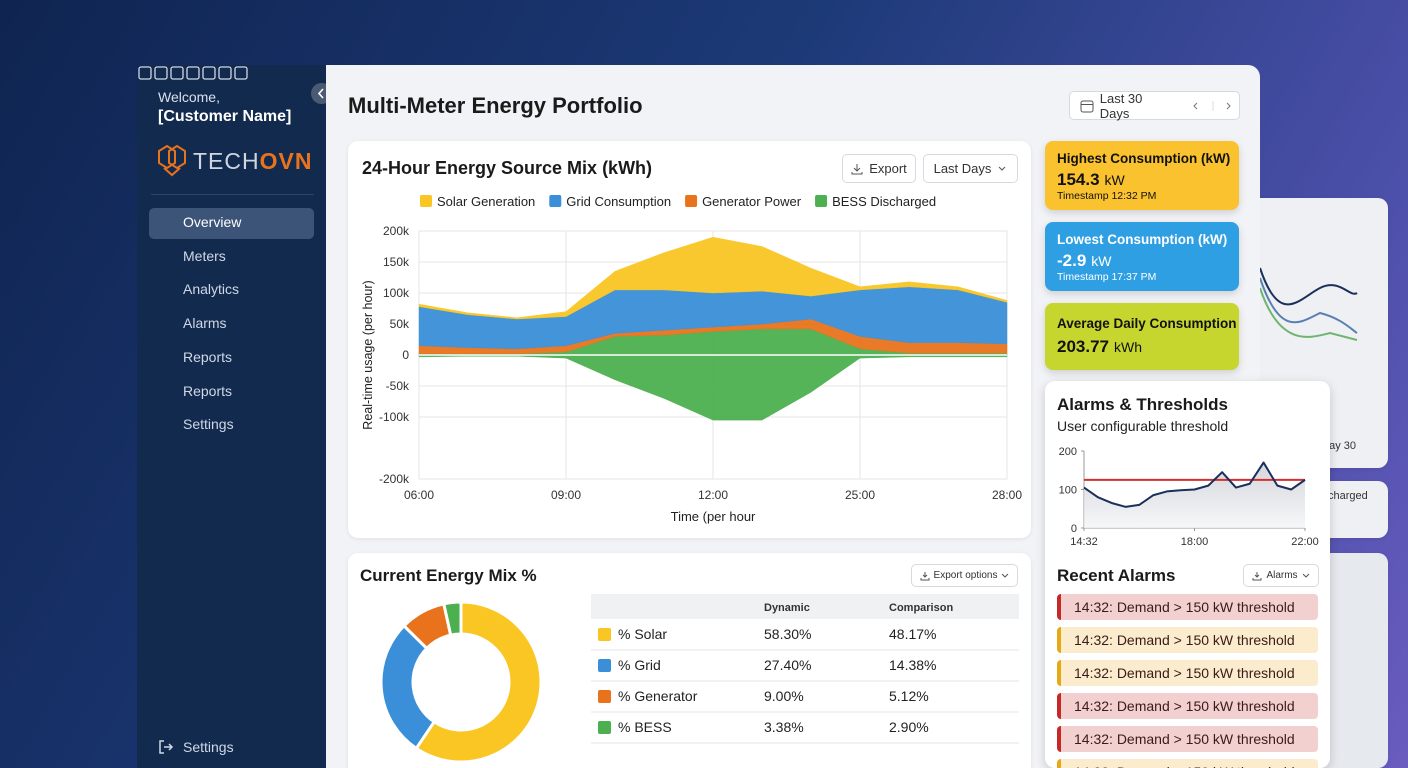  Describe the element at coordinates (884, 201) in the screenshot. I see `legend-label: BESS Discharged` at that location.